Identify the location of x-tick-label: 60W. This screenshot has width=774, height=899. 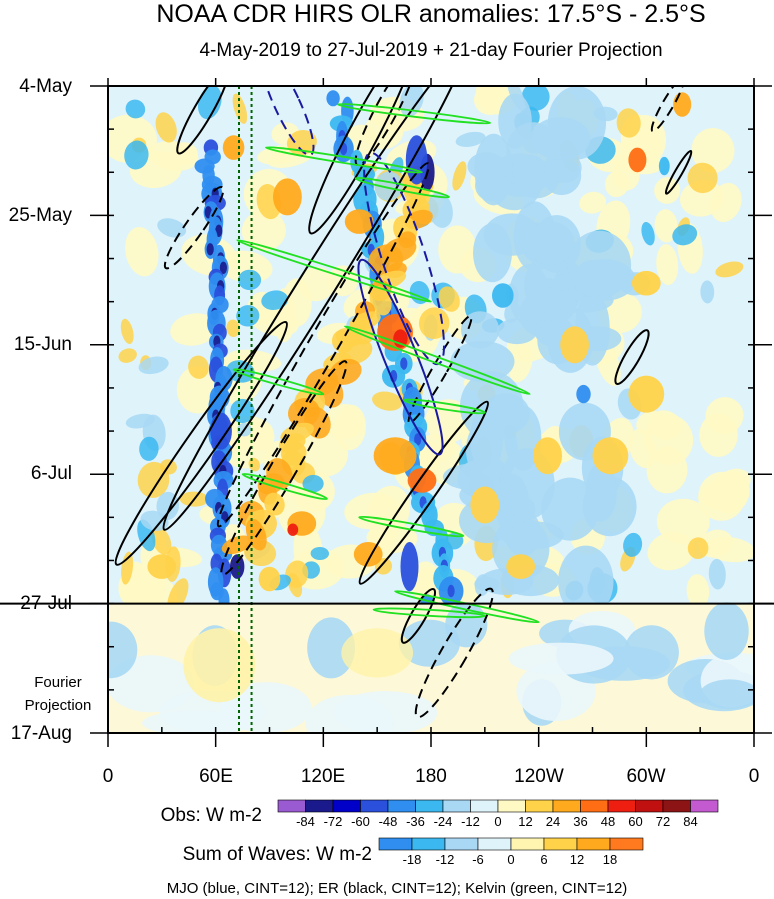
(645, 776).